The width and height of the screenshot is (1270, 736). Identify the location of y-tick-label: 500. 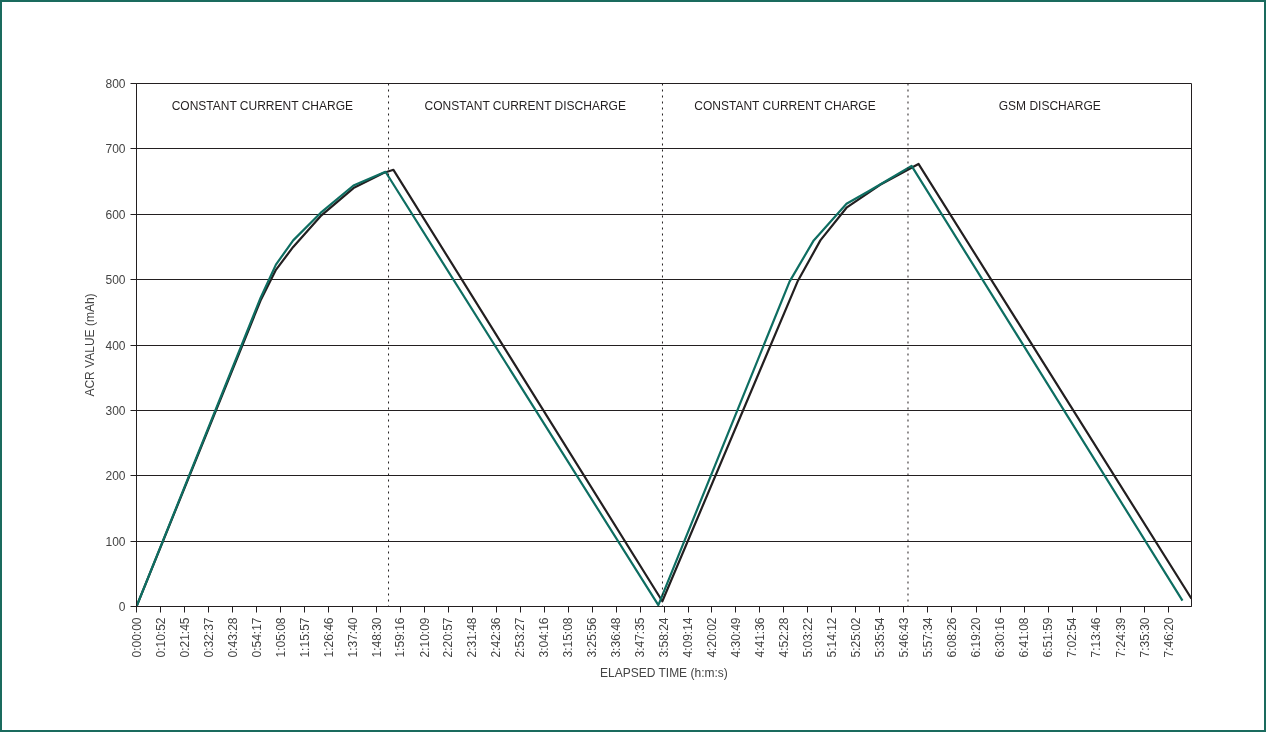
(115, 280).